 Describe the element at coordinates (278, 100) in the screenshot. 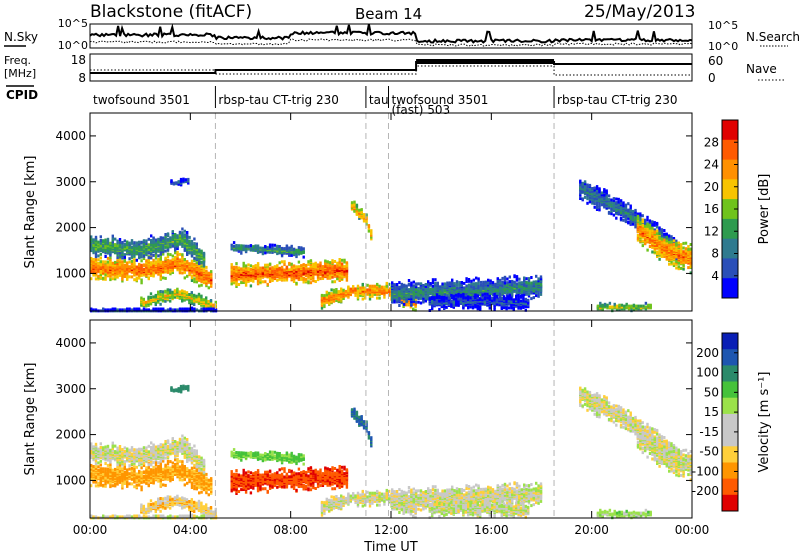

I see `cpid-segment-label: rbsp-tau CT-trig 230` at that location.